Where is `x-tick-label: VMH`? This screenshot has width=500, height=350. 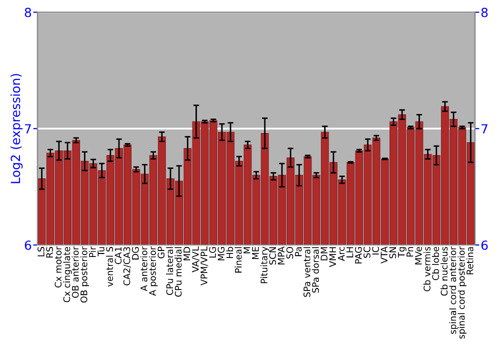
x-tick-label: VMH is located at coordinates (332, 257).